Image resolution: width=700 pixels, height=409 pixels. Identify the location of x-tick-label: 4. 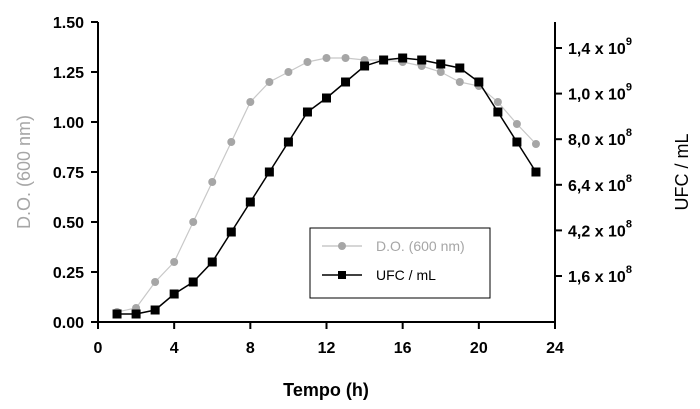
(174, 348).